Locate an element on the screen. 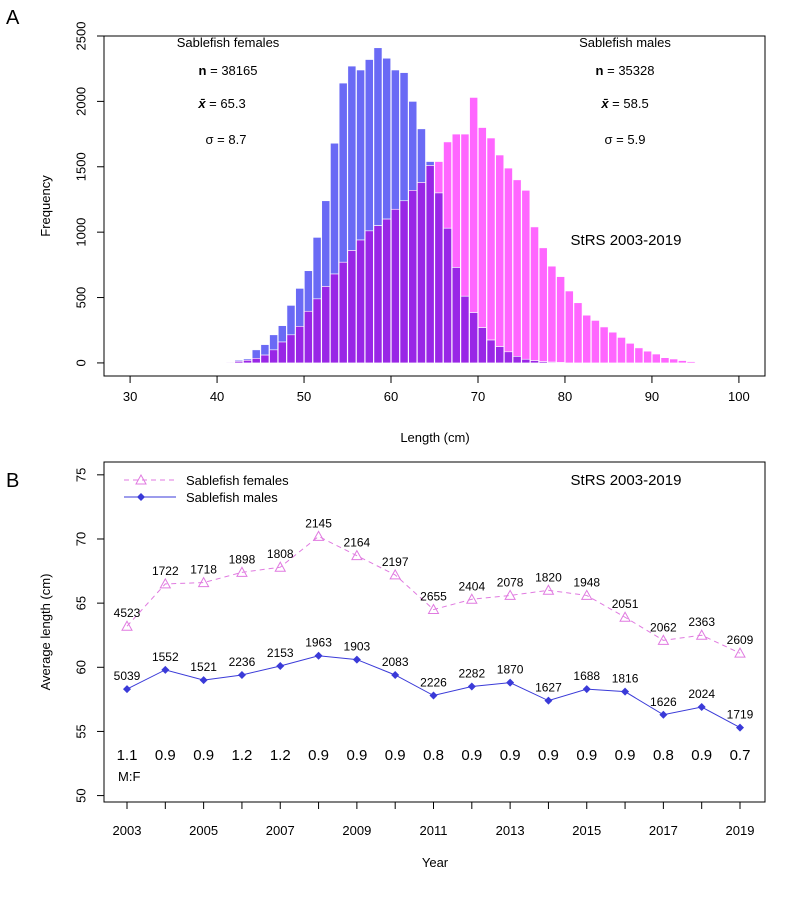 The image size is (800, 924). y-tick-label: 60 is located at coordinates (80, 667).